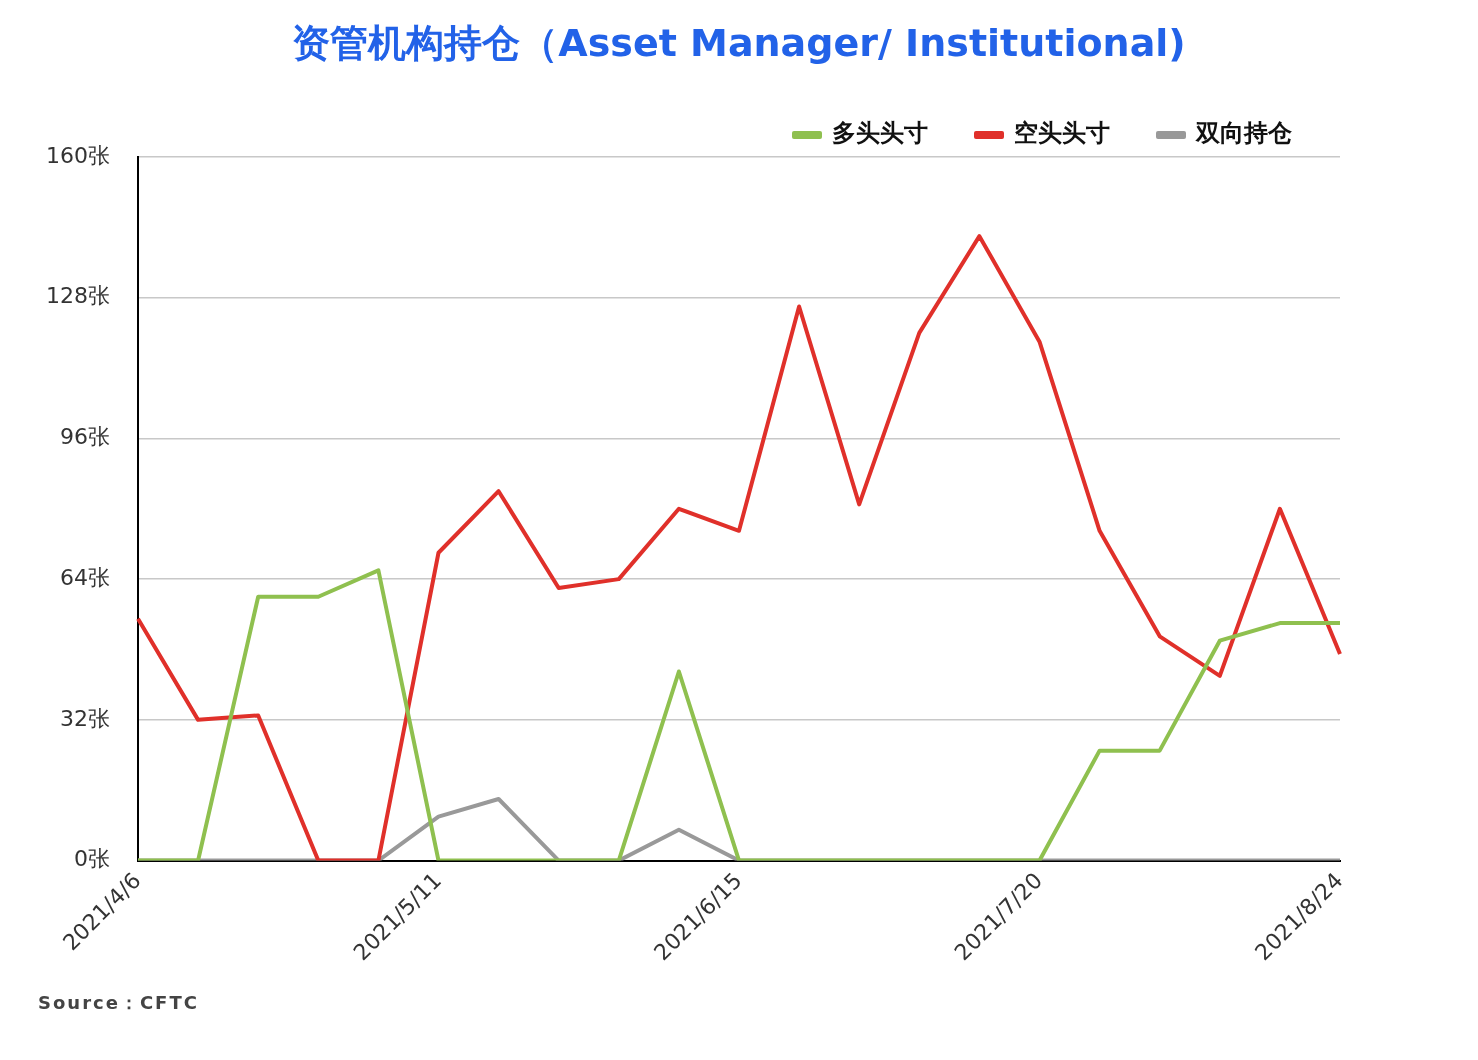  What do you see at coordinates (84, 437) in the screenshot?
I see `y-tick-label: 96张` at bounding box center [84, 437].